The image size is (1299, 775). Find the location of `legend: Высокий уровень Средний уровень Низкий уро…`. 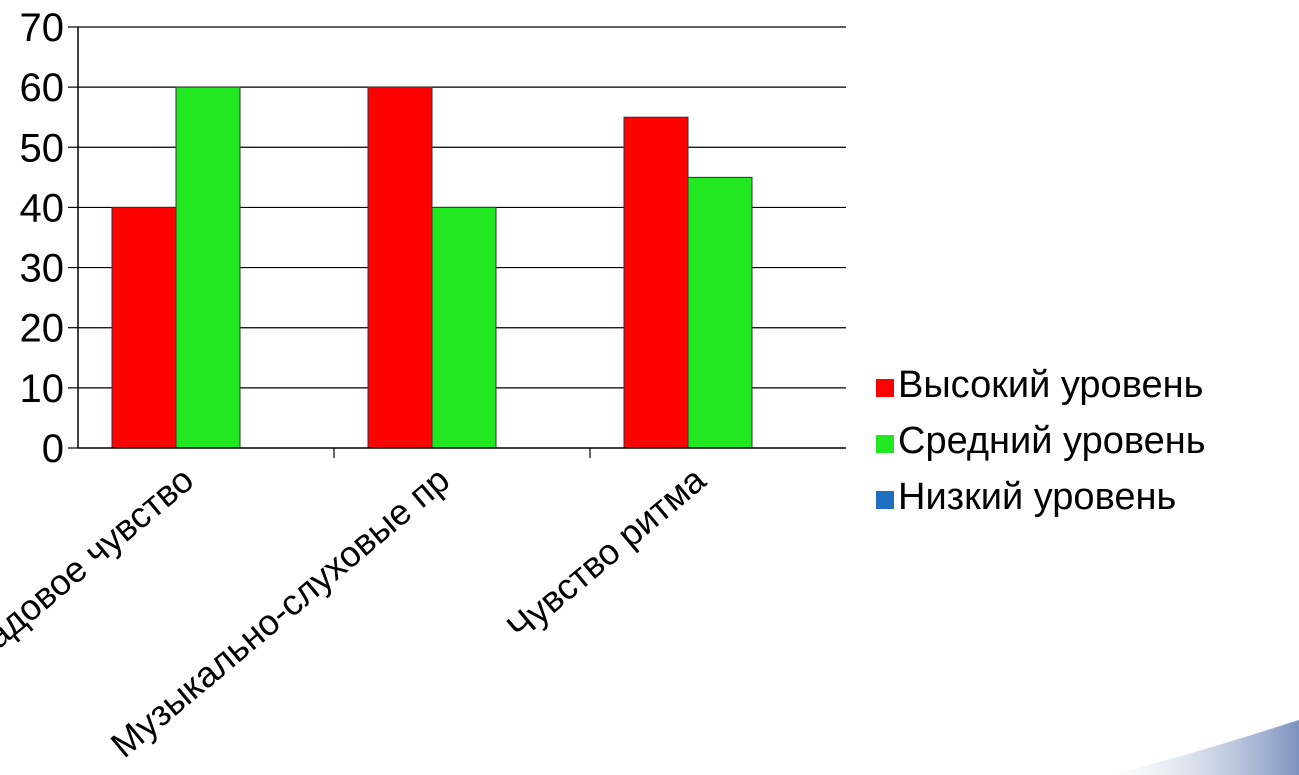

legend: Высокий уровень Средний уровень Низкий уро… is located at coordinates (1041, 441).